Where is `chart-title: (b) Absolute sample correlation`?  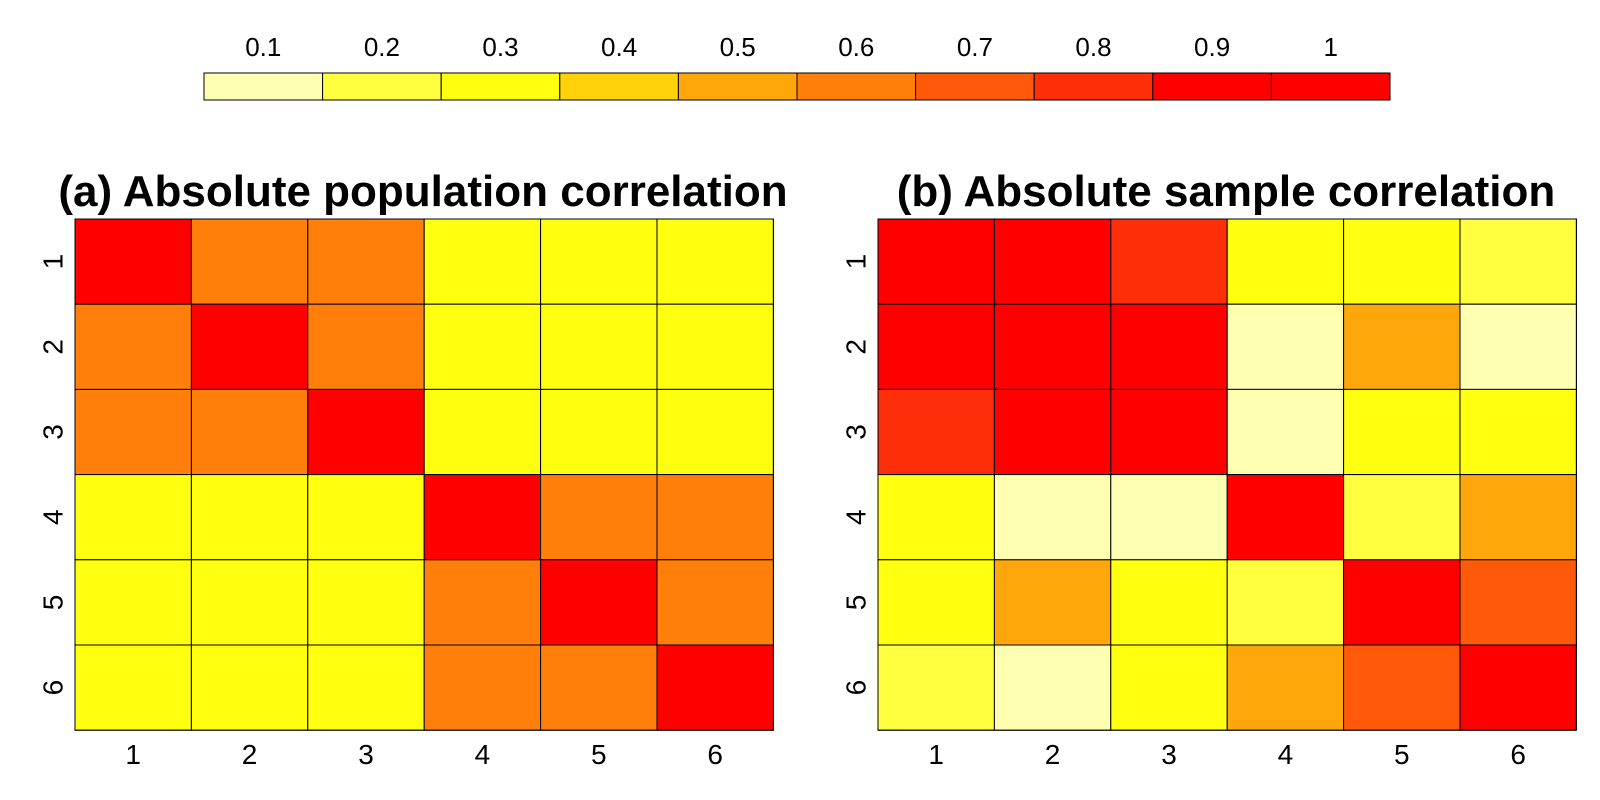
chart-title: (b) Absolute sample correlation is located at coordinates (1226, 191).